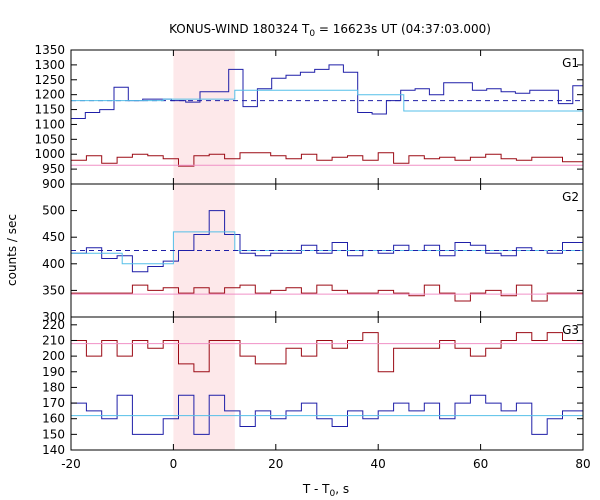 This screenshot has height=500, width=600. I want to click on panel-label-g1: G1, so click(570, 63).